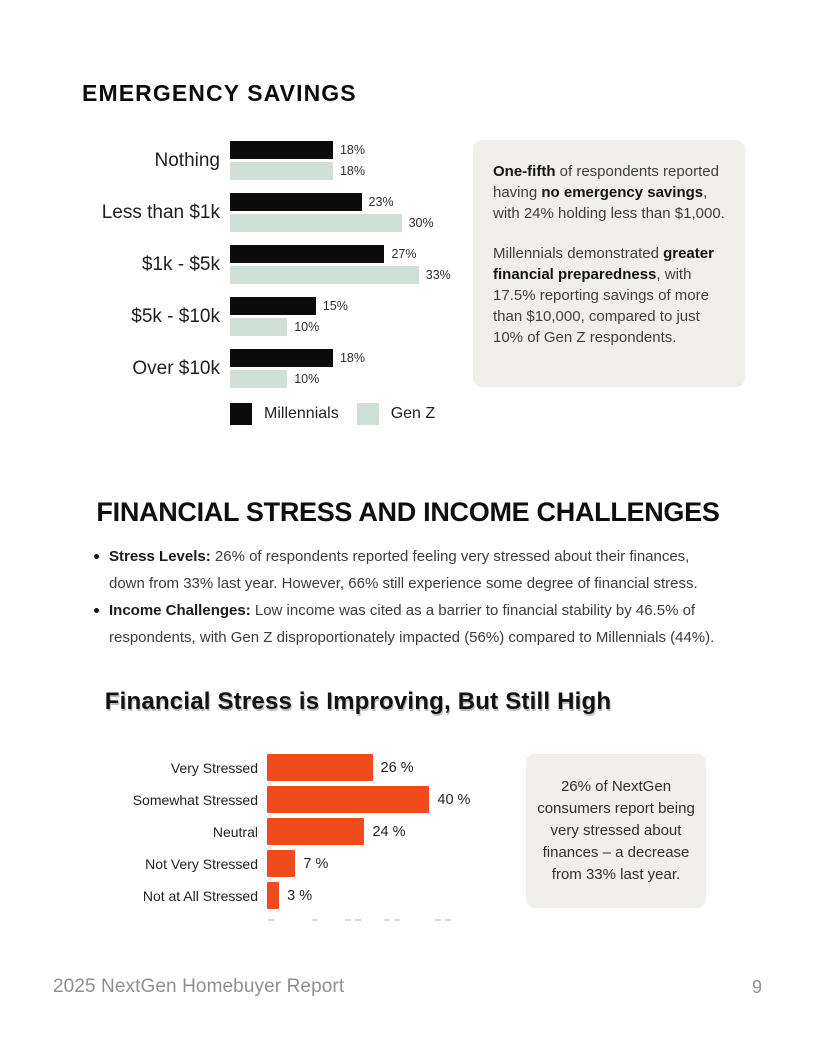 The image size is (816, 1056). What do you see at coordinates (297, 368) in the screenshot?
I see `bar-group: 18% 10%` at bounding box center [297, 368].